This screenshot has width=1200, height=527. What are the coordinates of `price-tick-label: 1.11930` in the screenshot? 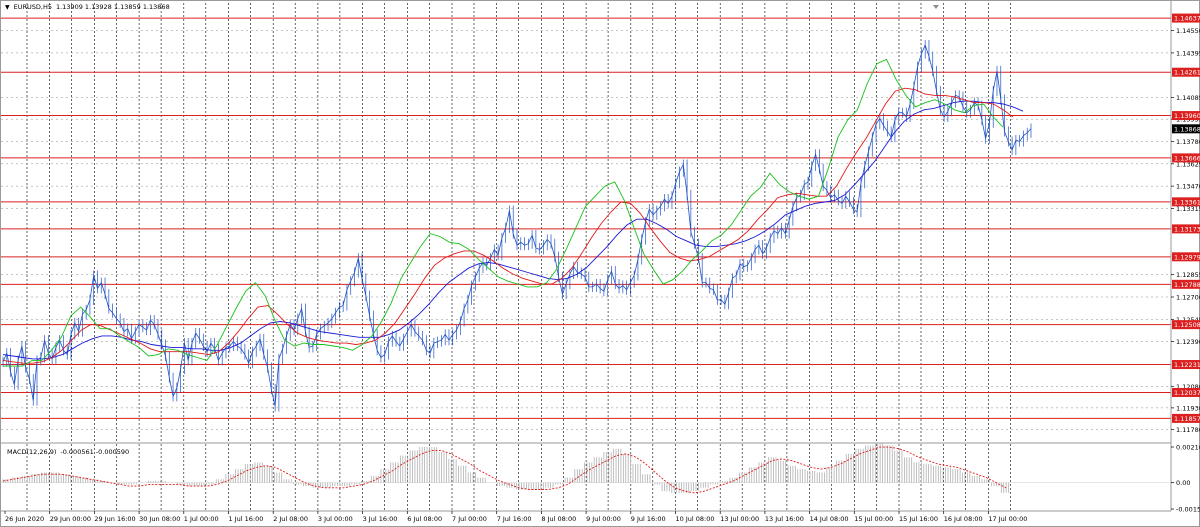 It's located at (1188, 408).